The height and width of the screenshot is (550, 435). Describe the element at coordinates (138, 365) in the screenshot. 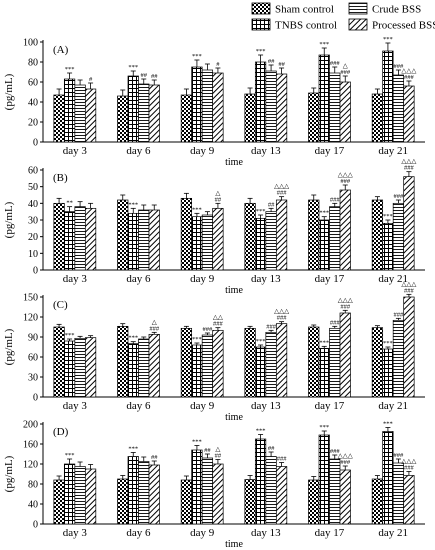

I see `bar-group: *** △### day 6` at that location.